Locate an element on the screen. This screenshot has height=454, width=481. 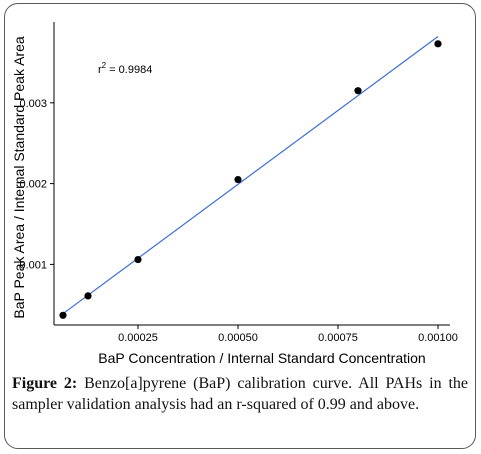
r-squared-prefix: r is located at coordinates (100, 70).